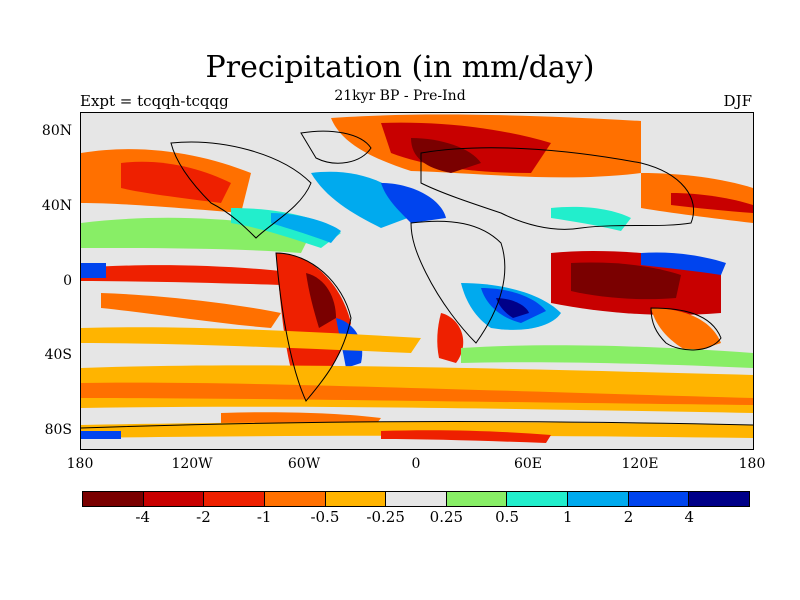  What do you see at coordinates (58, 355) in the screenshot?
I see `lat-label-40s: 40S` at bounding box center [58, 355].